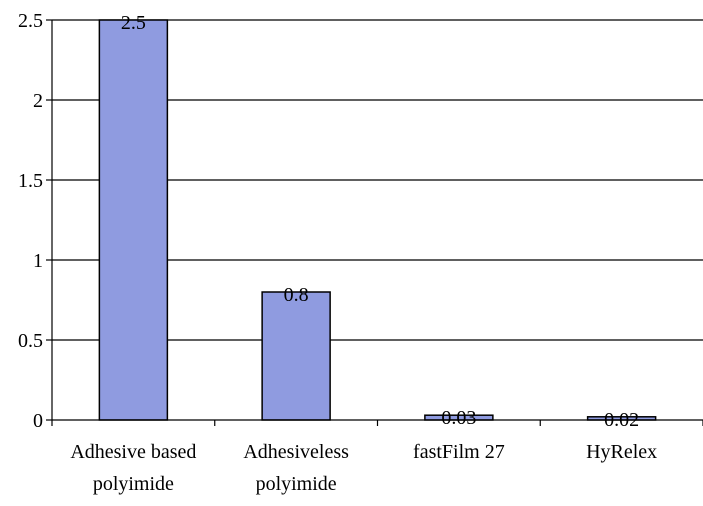 The height and width of the screenshot is (506, 703). I want to click on y-tick-label: 1, so click(38, 261).